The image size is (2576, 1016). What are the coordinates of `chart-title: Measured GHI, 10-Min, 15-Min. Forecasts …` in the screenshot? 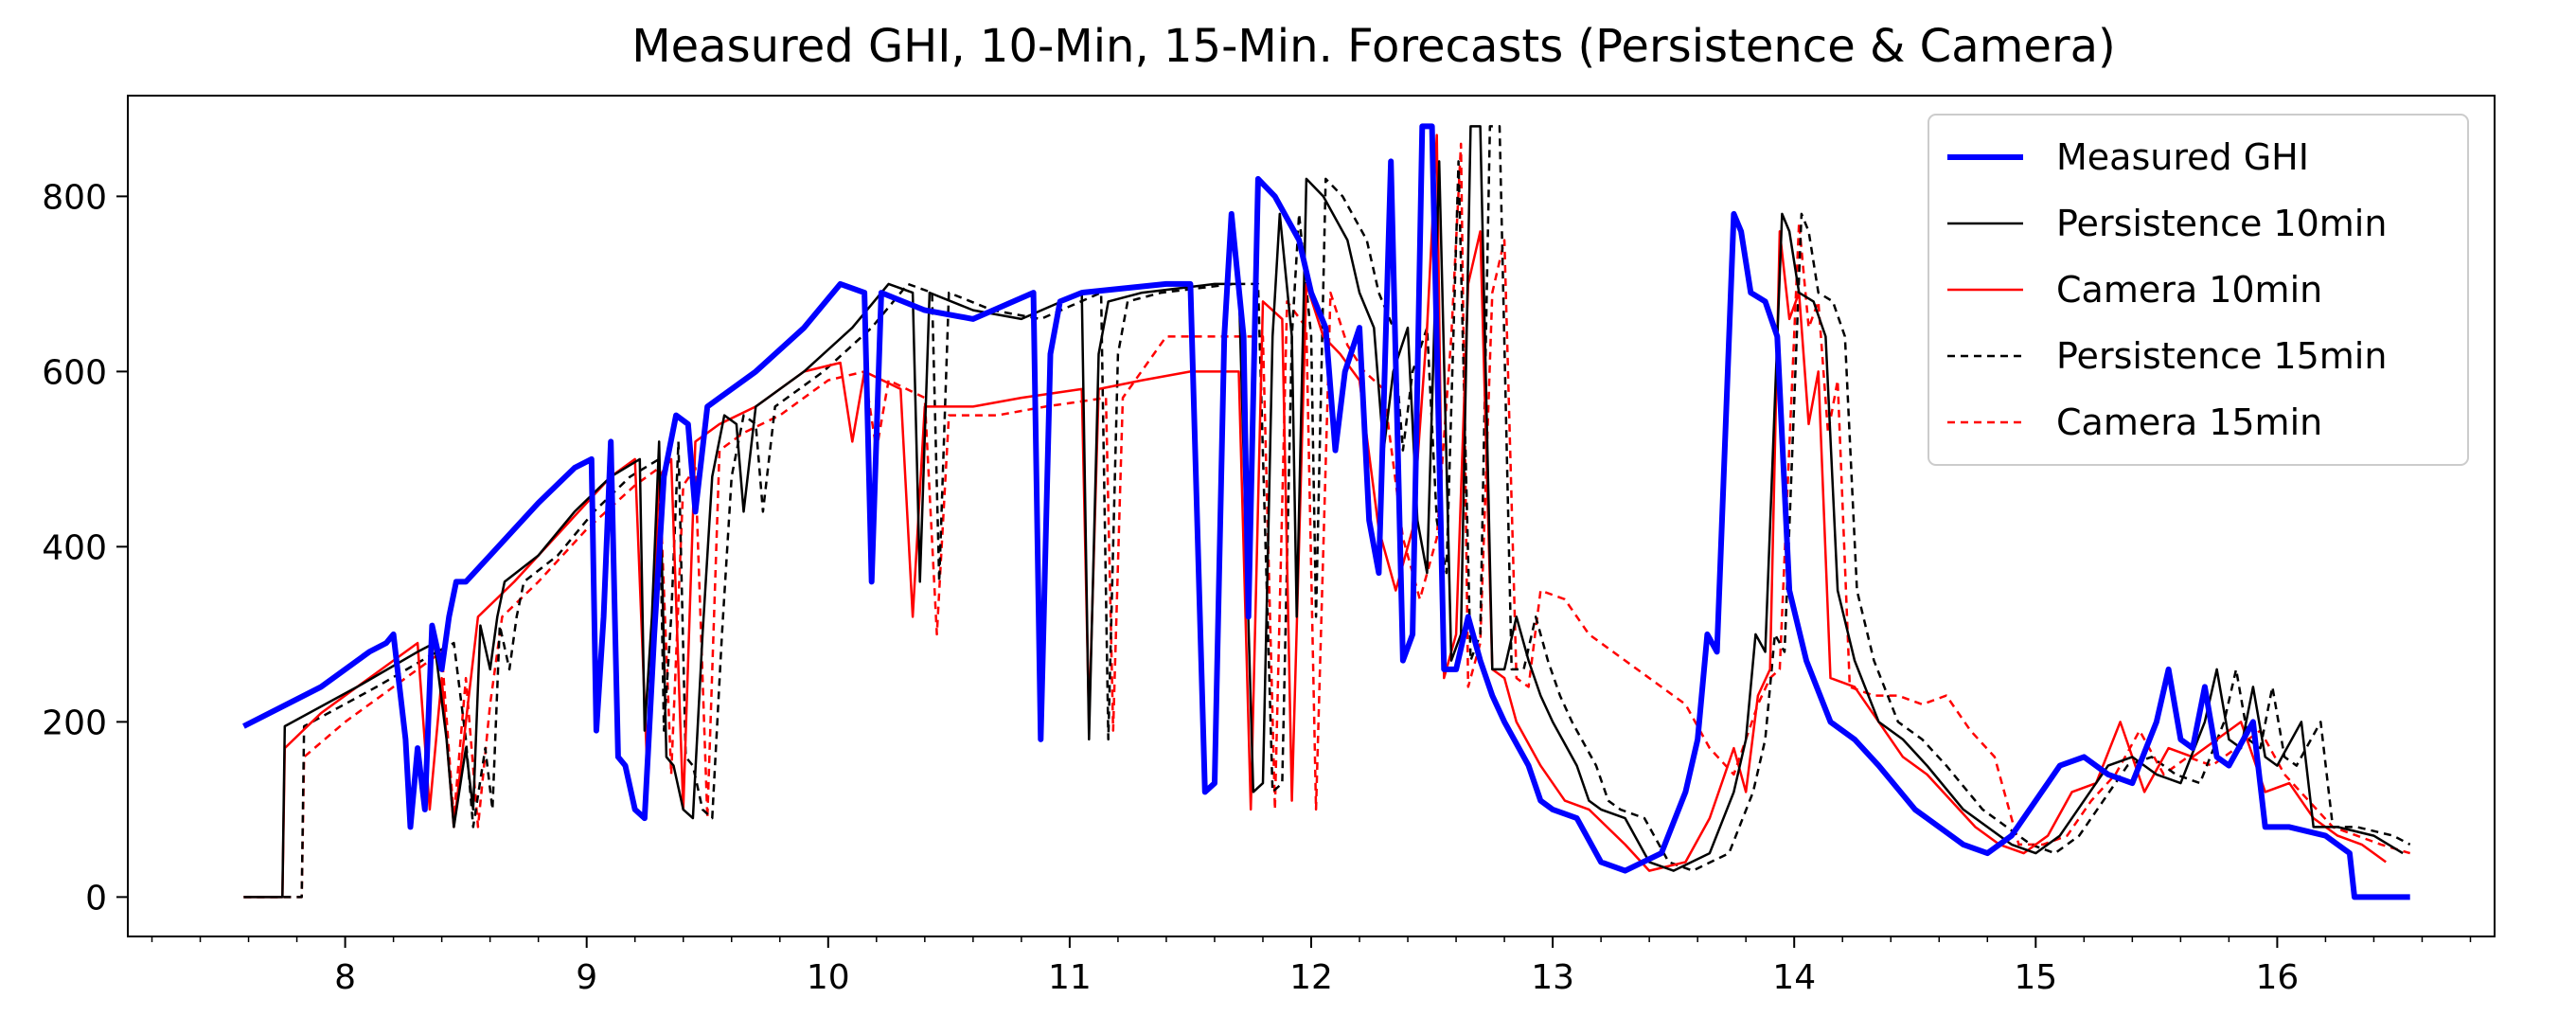 It's located at (1374, 46).